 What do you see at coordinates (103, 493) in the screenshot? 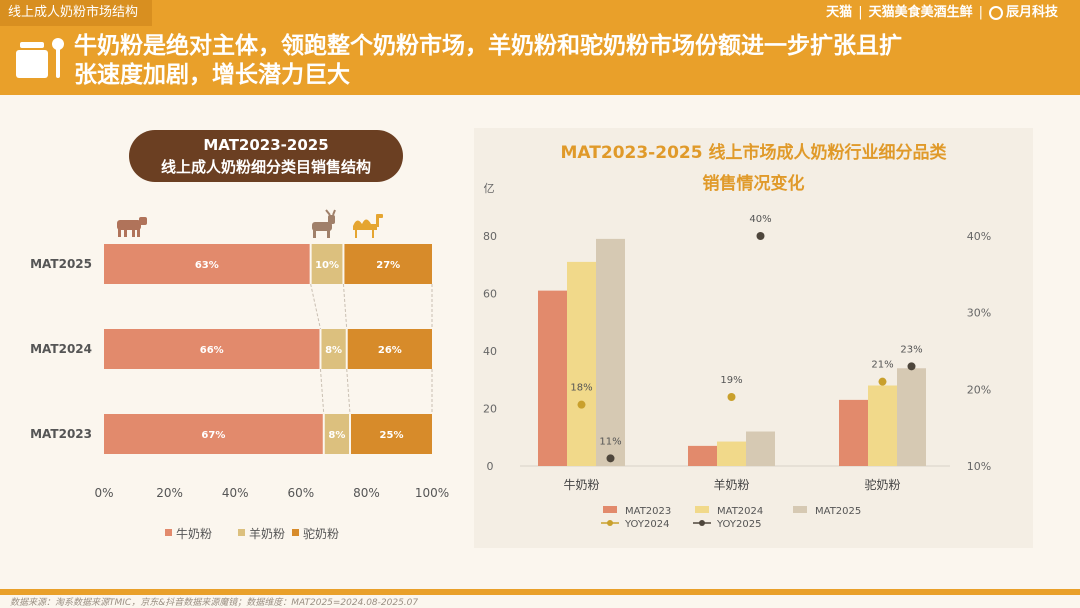
I see `x-tick-label: 0%` at bounding box center [103, 493].